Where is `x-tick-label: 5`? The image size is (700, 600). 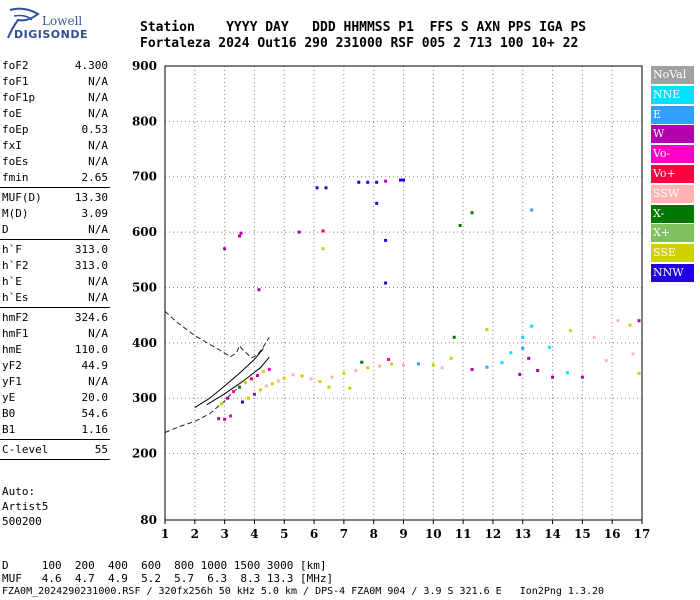
x-tick-label: 5 is located at coordinates (284, 534).